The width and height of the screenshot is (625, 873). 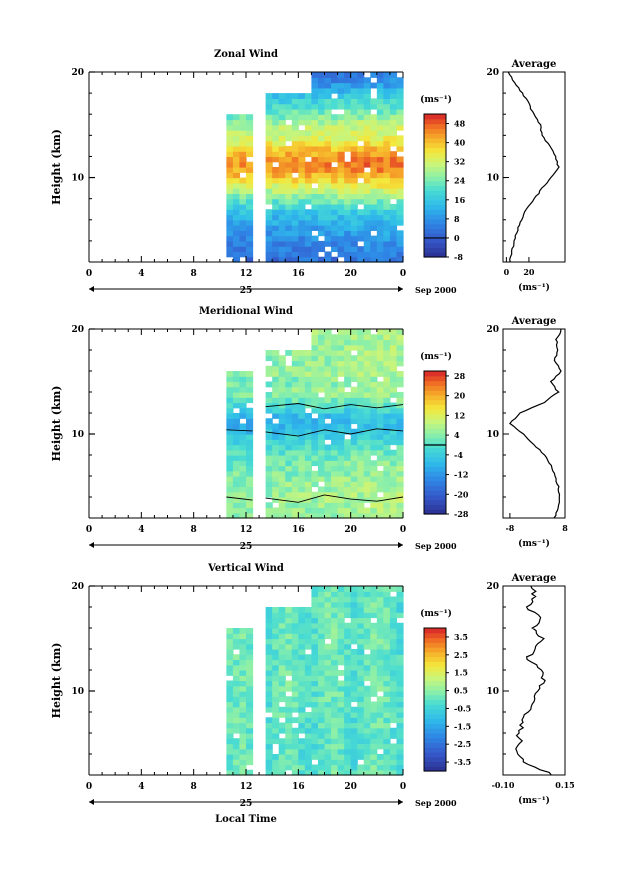 I want to click on x-tick-label: 0, so click(x=89, y=274).